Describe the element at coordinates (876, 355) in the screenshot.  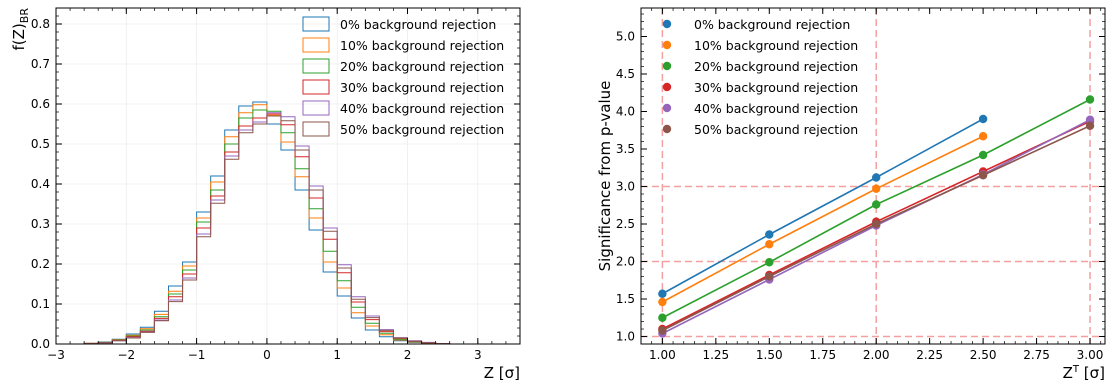
I see `significance-x-tick-label: 2.00` at that location.